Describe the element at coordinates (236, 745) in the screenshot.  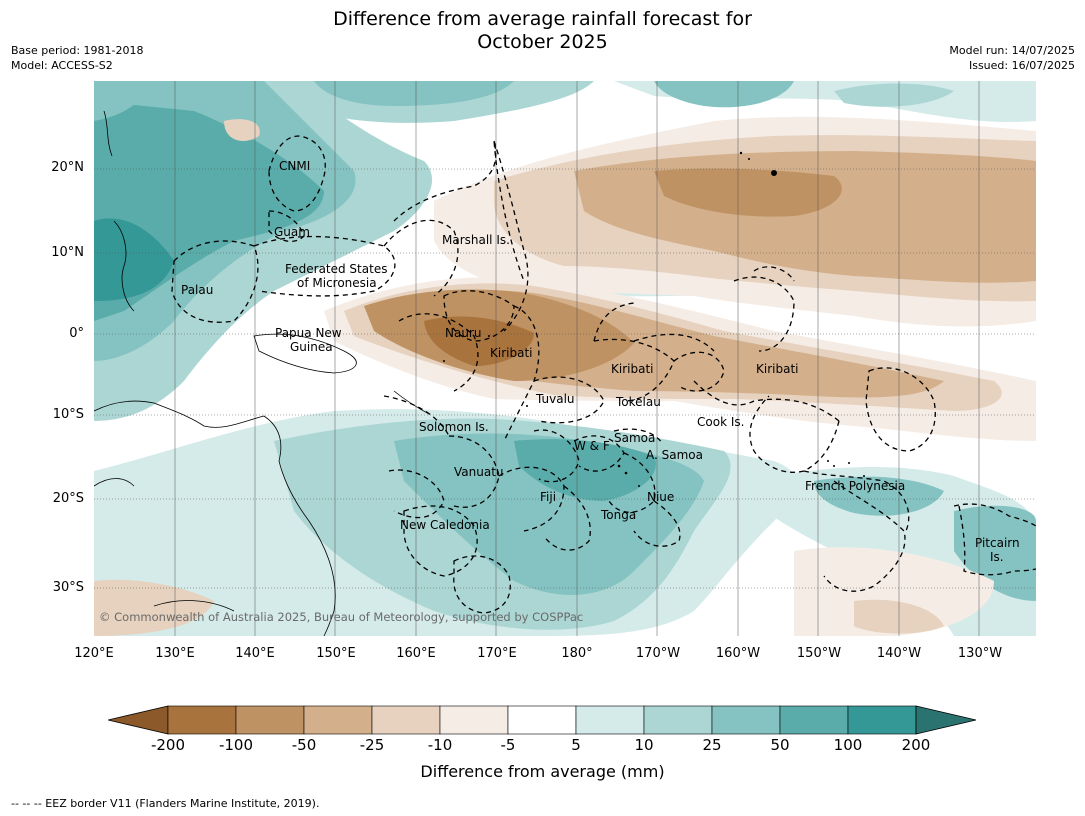
I see `colorbar-label-neg100: -100` at that location.